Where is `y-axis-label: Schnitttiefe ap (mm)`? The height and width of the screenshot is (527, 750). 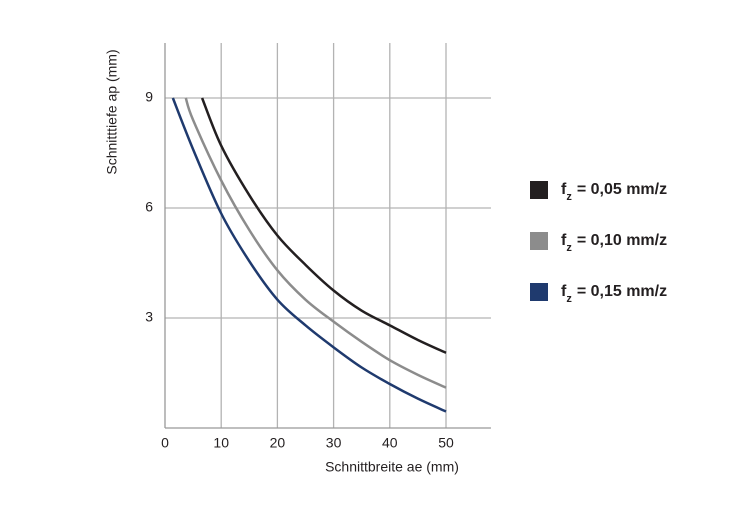
y-axis-label: Schnitttiefe ap (mm) is located at coordinates (112, 111).